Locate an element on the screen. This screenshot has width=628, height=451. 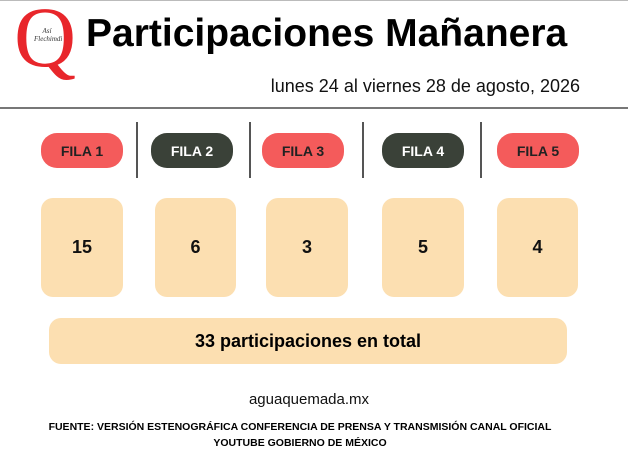
logo-line: Flechimdi is located at coordinates (48, 38).